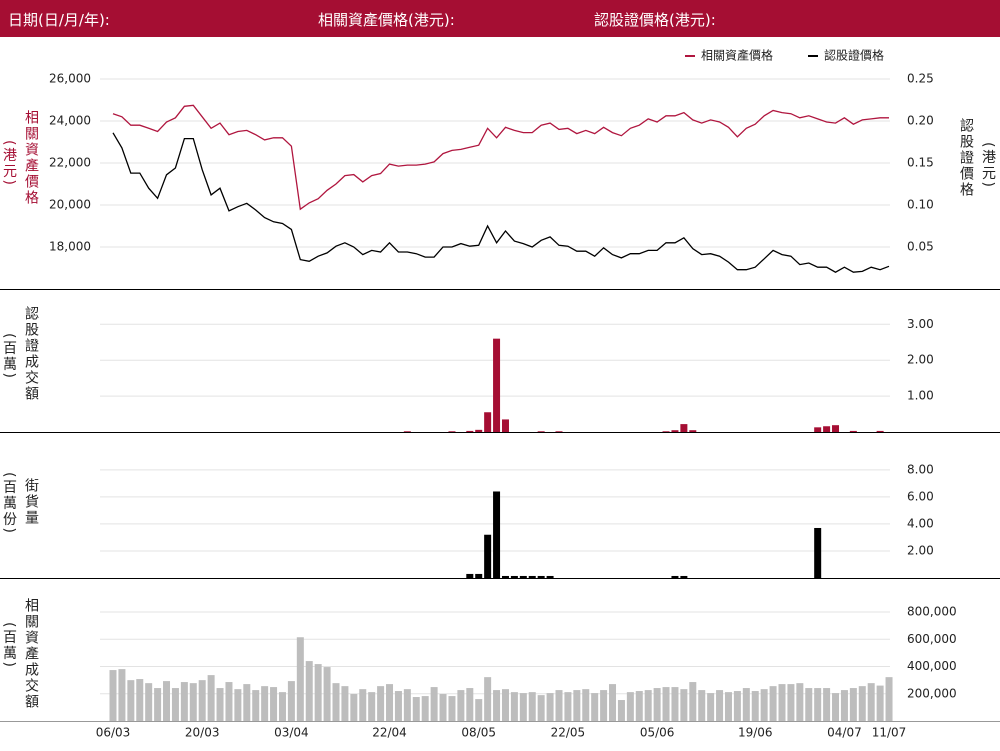 This screenshot has height=751, width=1000. Describe the element at coordinates (920, 523) in the screenshot. I see `y-tick-label: 4.00` at that location.